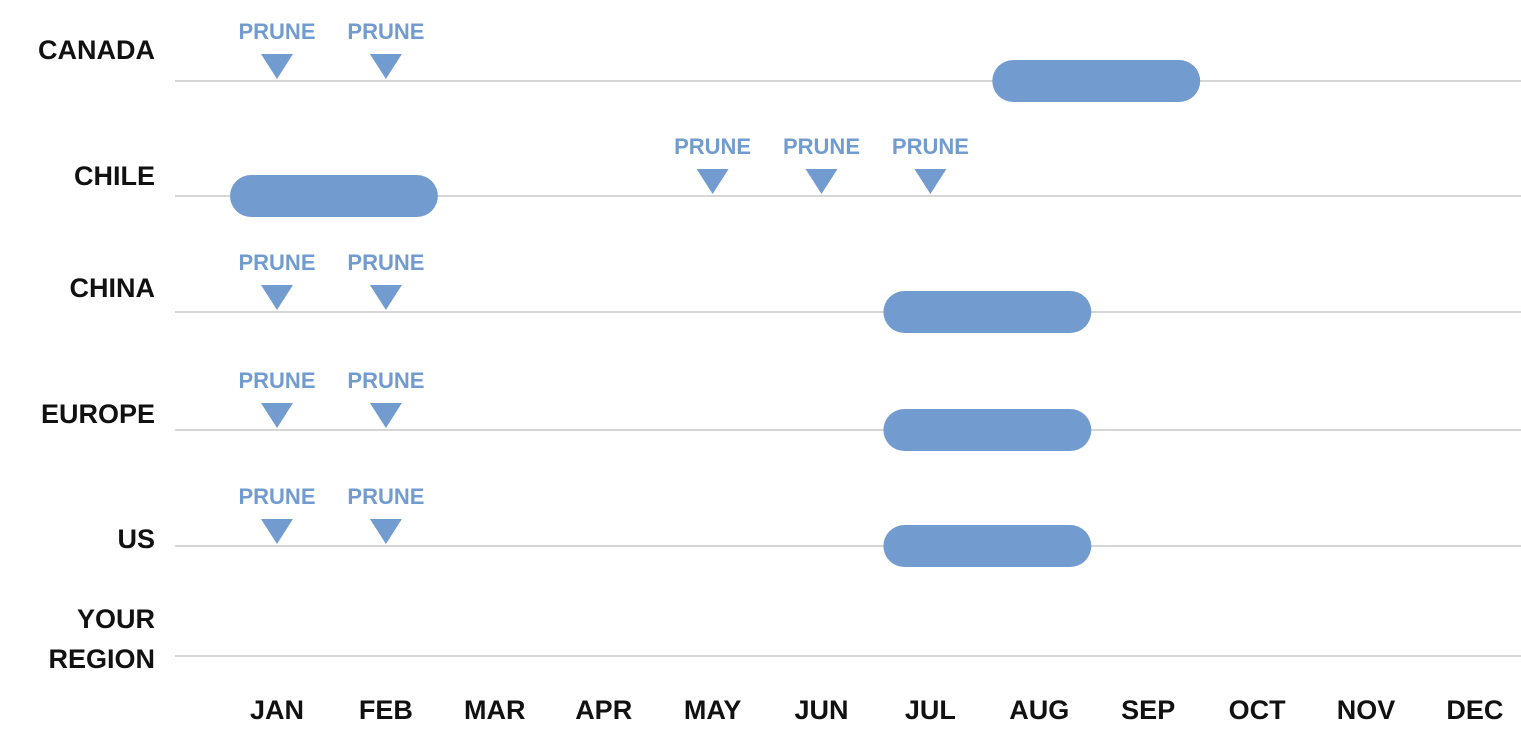 The height and width of the screenshot is (741, 1521). What do you see at coordinates (821, 710) in the screenshot?
I see `month-label: JUN` at bounding box center [821, 710].